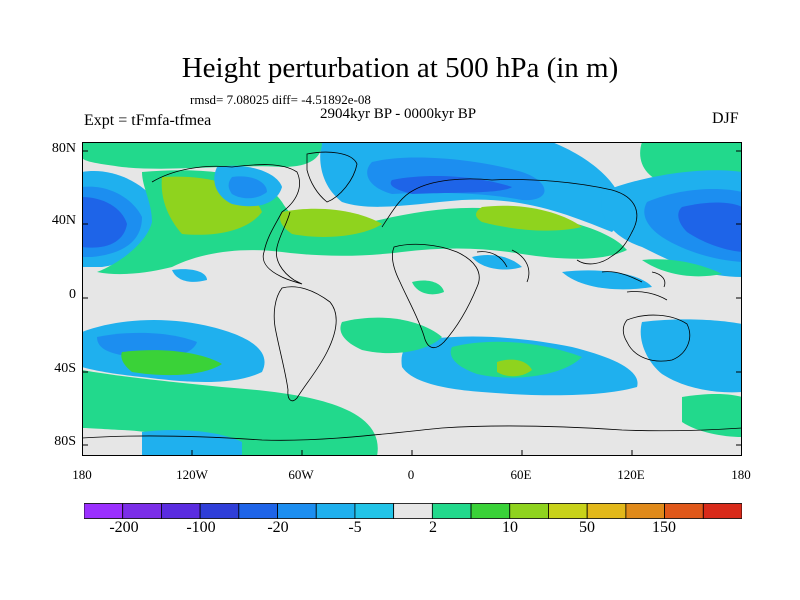 This screenshot has height=600, width=800. What do you see at coordinates (201, 527) in the screenshot?
I see `colorbar-label-m100: -100` at bounding box center [201, 527].